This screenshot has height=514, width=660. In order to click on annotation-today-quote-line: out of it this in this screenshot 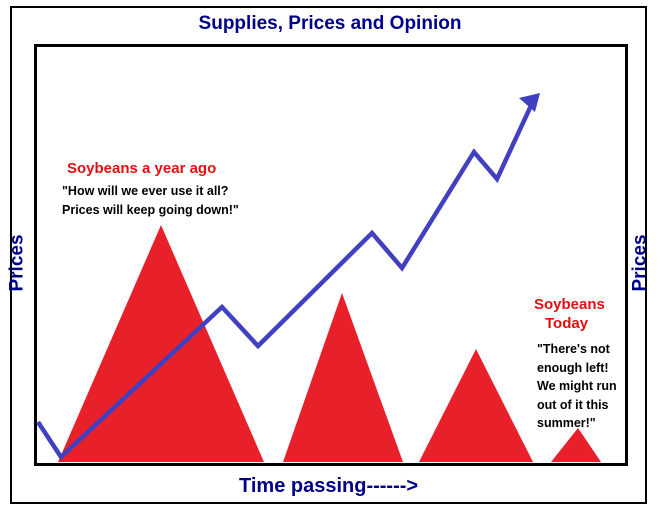, I will do `click(573, 404)`.